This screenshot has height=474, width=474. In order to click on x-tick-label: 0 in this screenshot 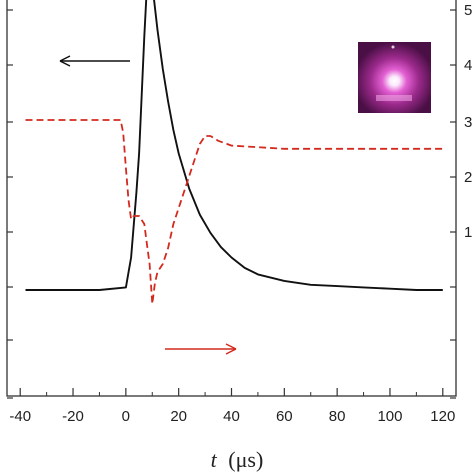, I will do `click(126, 416)`.